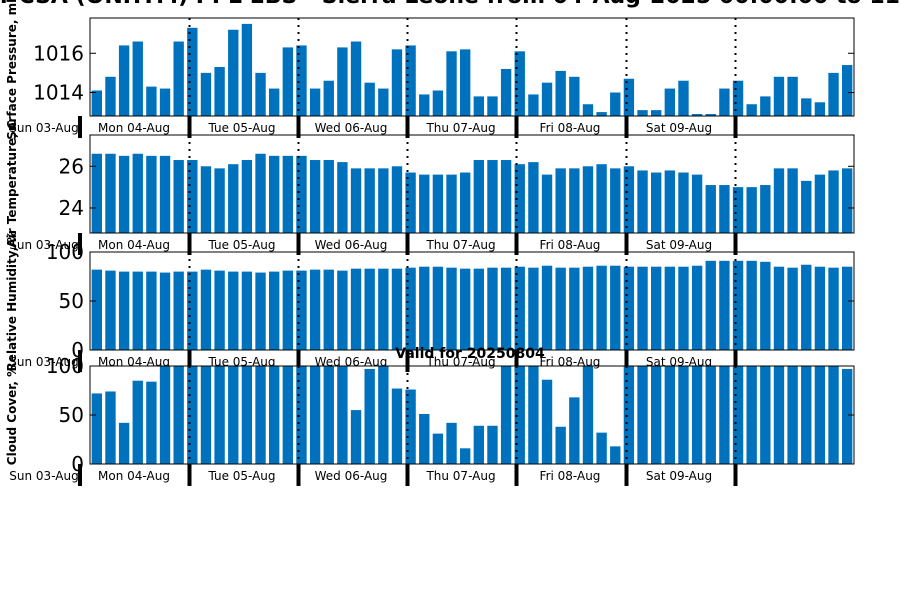 This screenshot has width=900, height=604. I want to click on x-tick-label: Fri 08-Aug, so click(570, 245).